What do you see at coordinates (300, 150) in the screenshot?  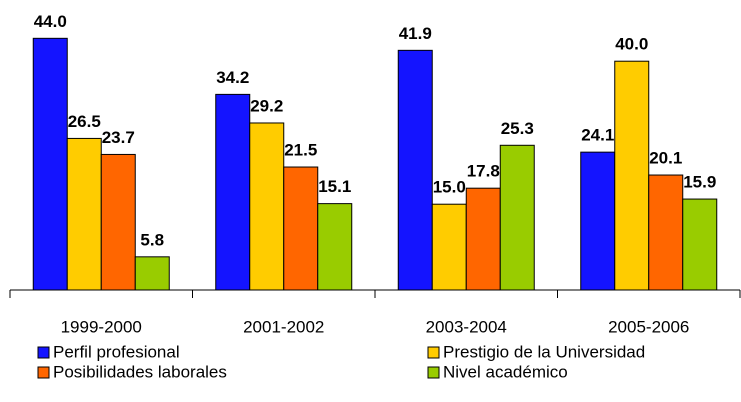 I see `value-label: 21.5` at bounding box center [300, 150].